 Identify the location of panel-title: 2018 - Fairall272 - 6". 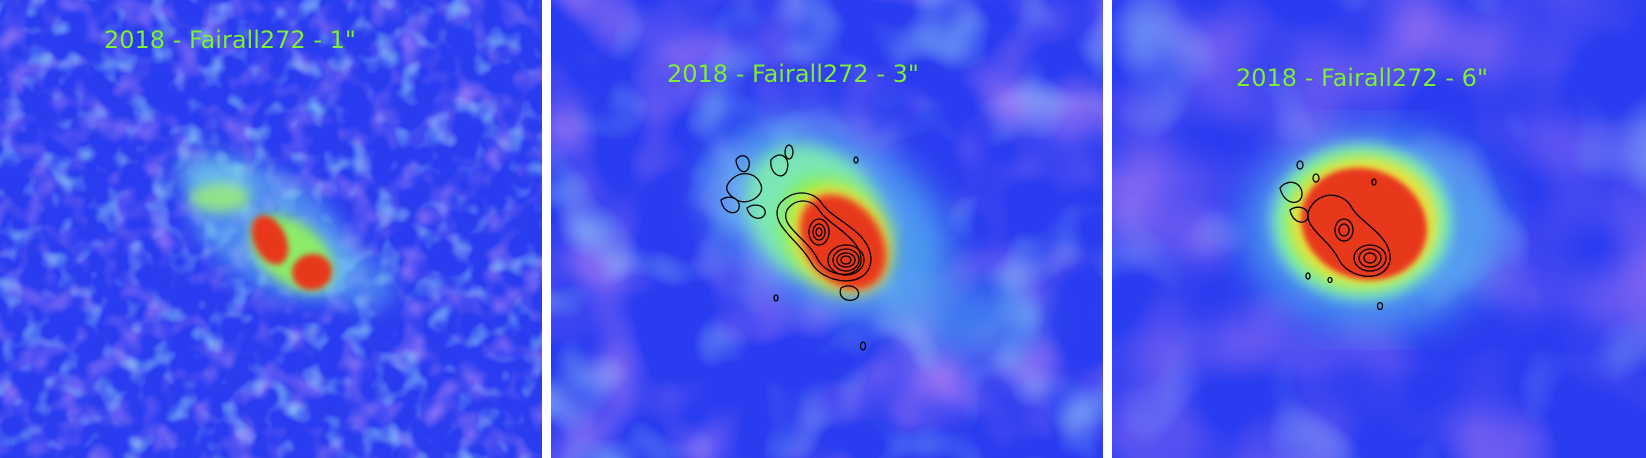
(1362, 78).